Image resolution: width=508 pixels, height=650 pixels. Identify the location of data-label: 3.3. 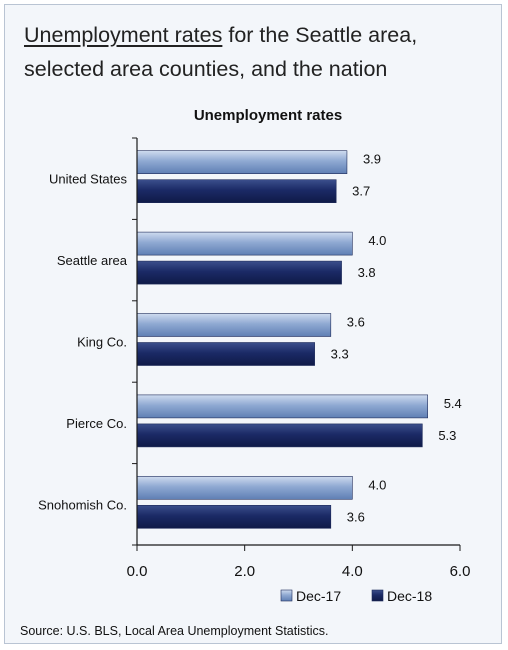
(340, 354).